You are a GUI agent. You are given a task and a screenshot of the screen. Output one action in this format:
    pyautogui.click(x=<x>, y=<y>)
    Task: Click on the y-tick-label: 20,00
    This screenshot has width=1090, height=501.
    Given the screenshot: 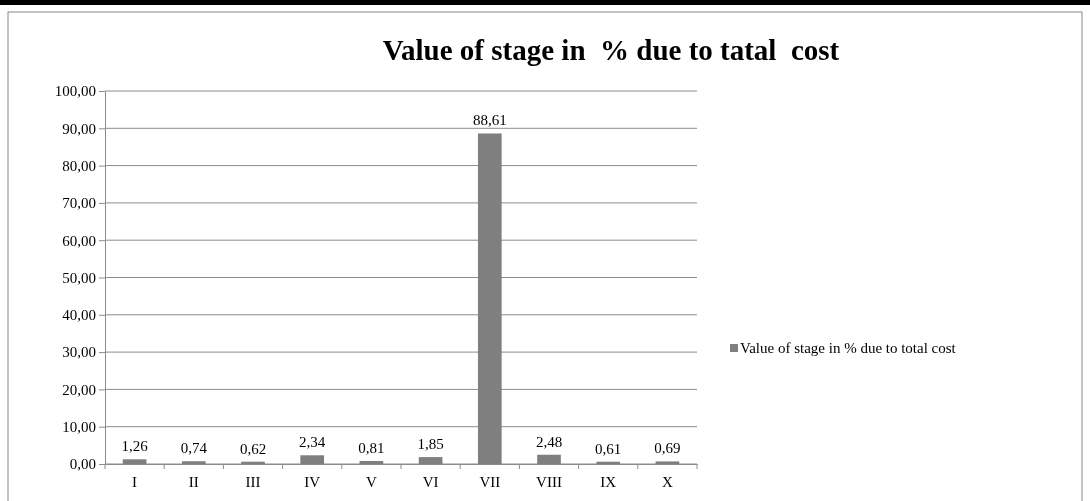 What is the action you would take?
    pyautogui.click(x=79, y=389)
    